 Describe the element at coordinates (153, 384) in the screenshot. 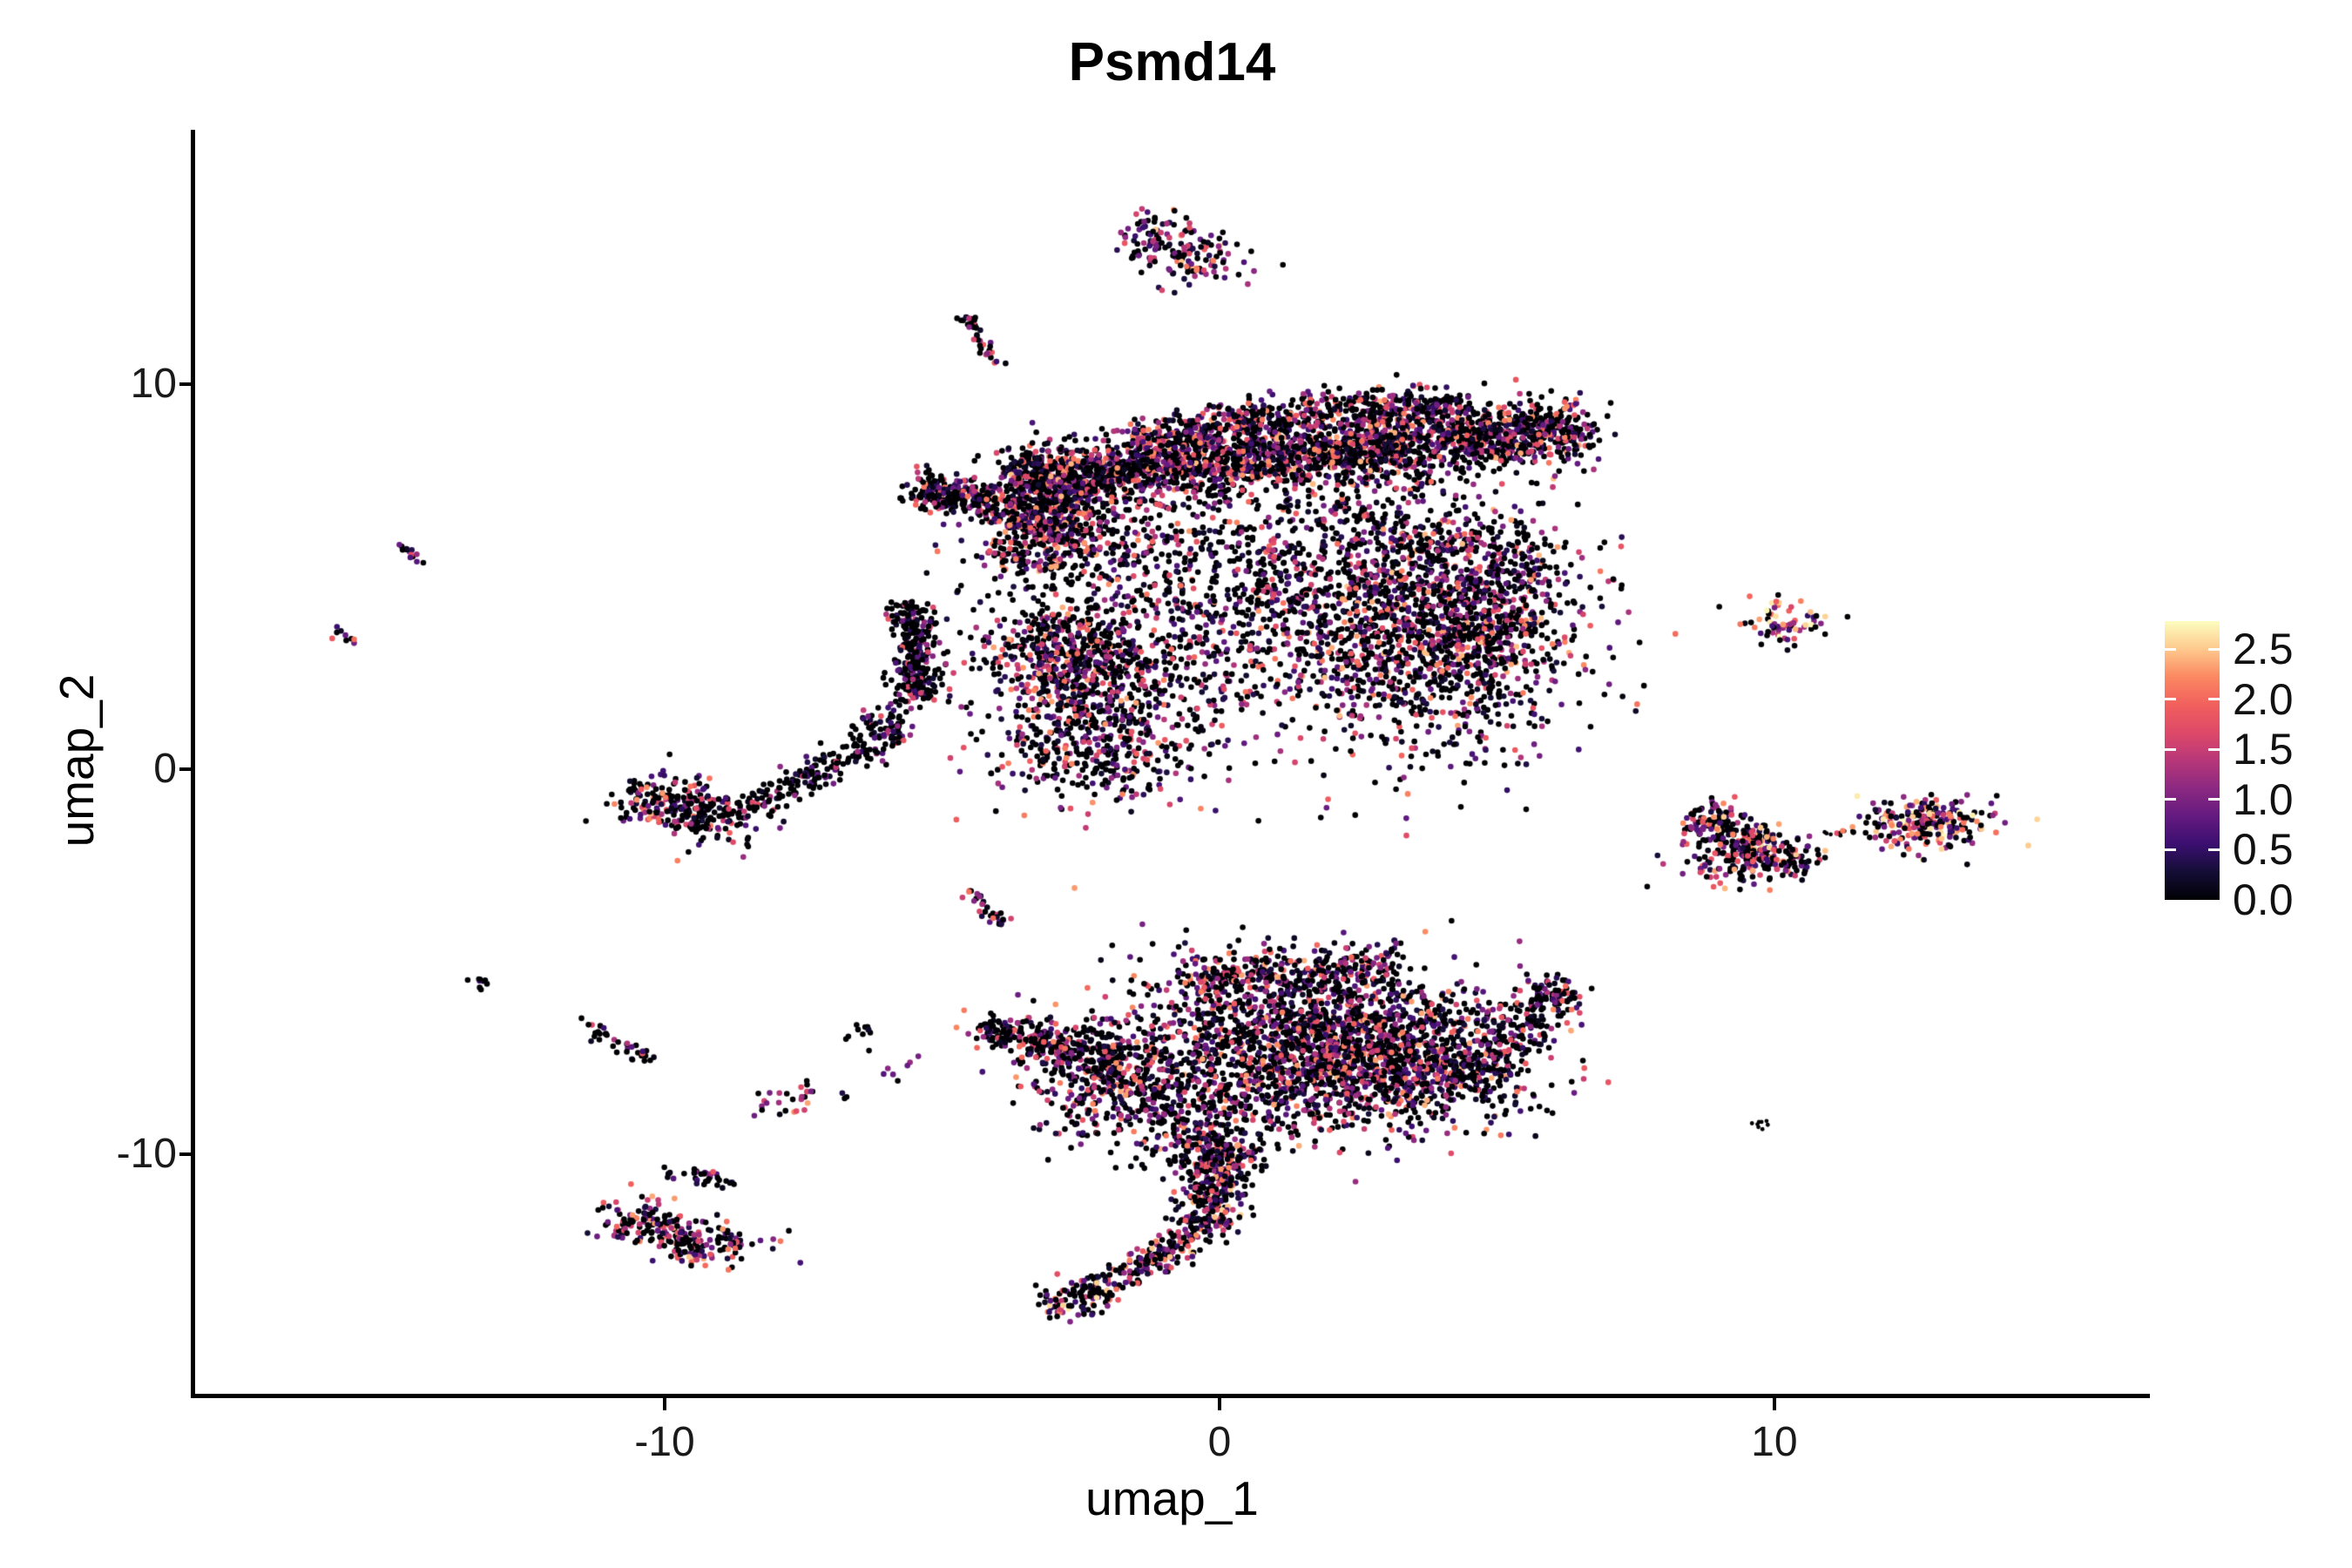

I see `y-tick-label: 10` at that location.